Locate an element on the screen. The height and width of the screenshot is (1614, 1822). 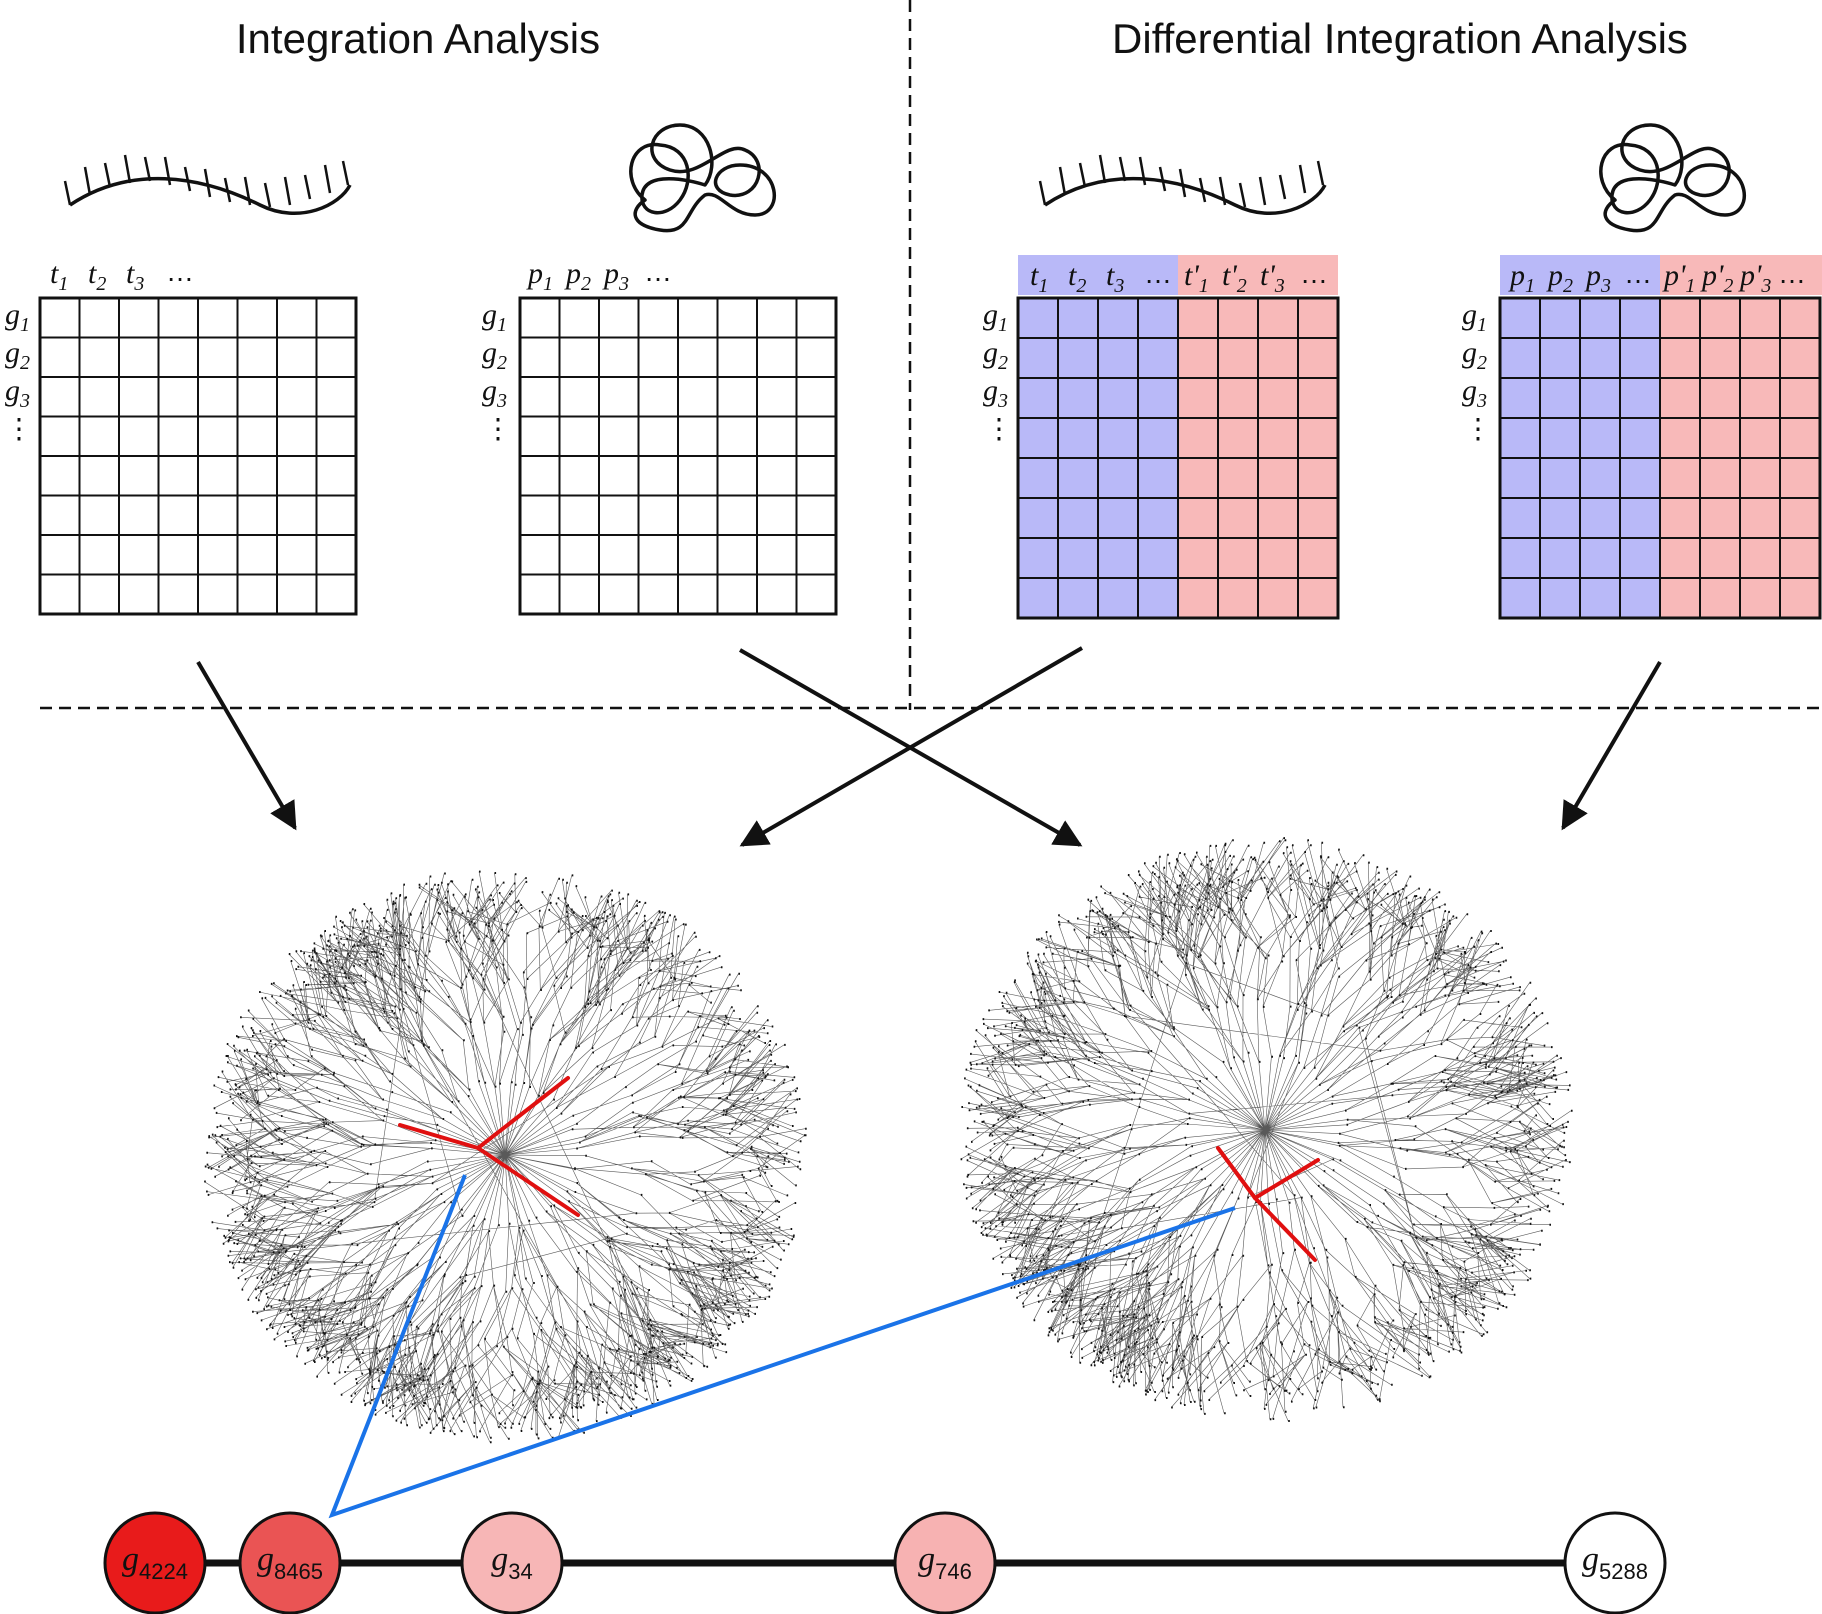
network-differential is located at coordinates (1266, 1129).